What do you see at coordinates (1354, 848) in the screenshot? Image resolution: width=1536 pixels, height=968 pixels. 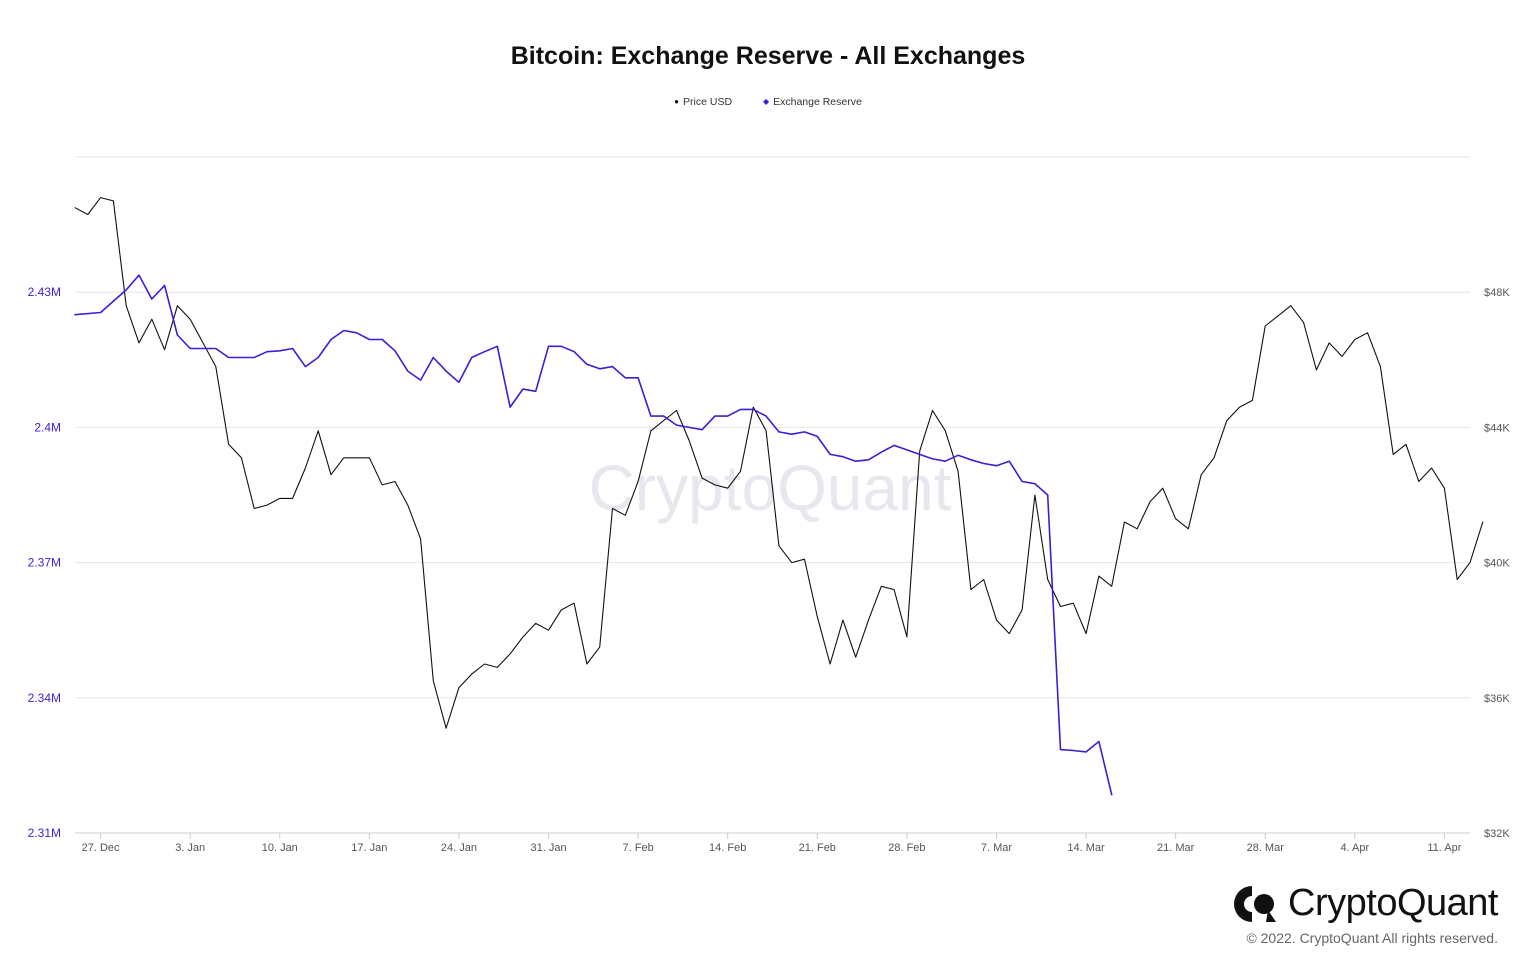 I see `x-axis-tick-label: 4. Apr` at bounding box center [1354, 848].